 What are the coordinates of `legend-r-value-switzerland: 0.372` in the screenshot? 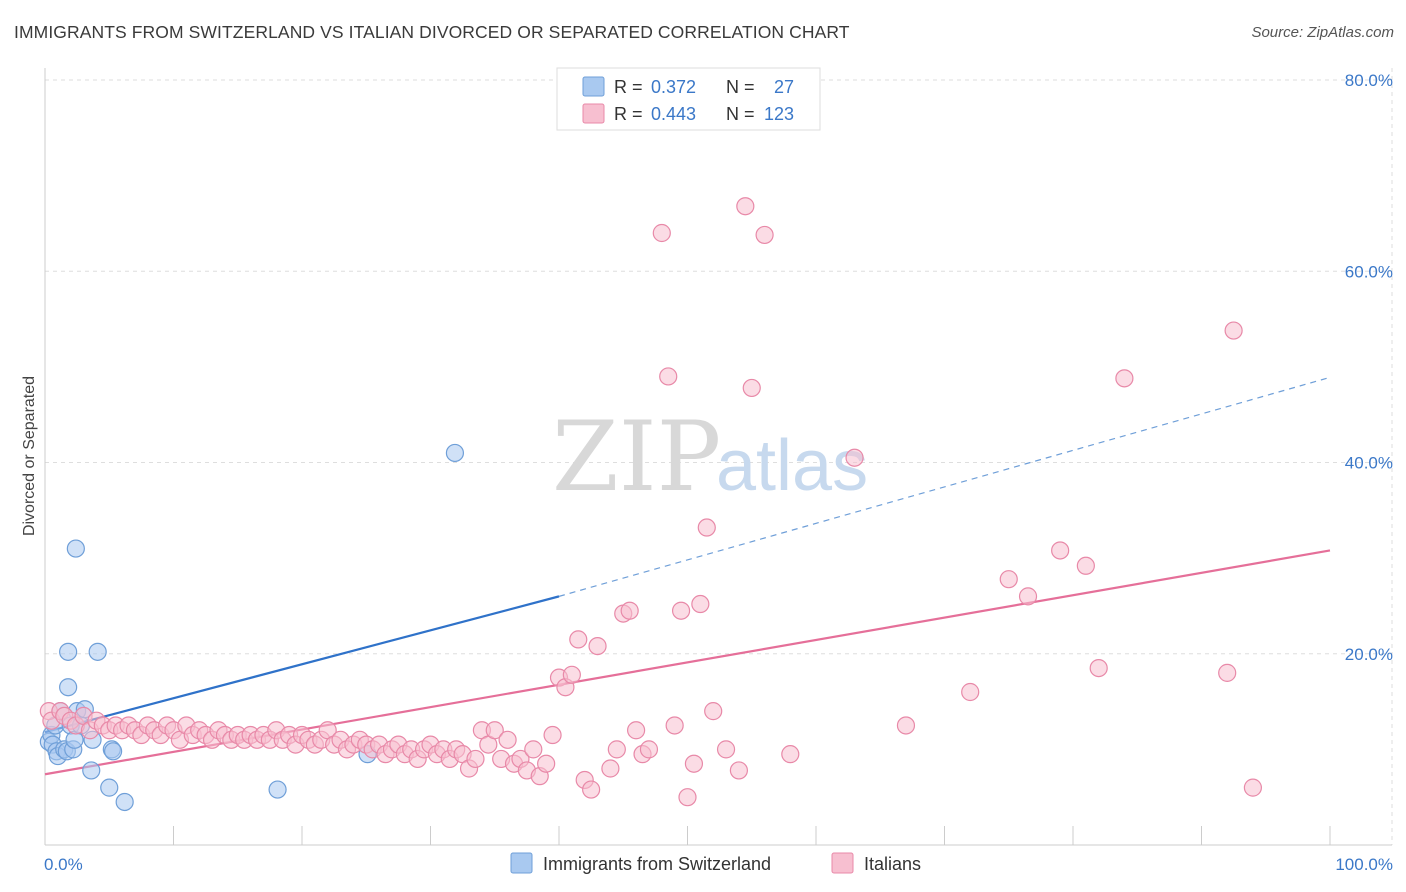 It's located at (673, 87).